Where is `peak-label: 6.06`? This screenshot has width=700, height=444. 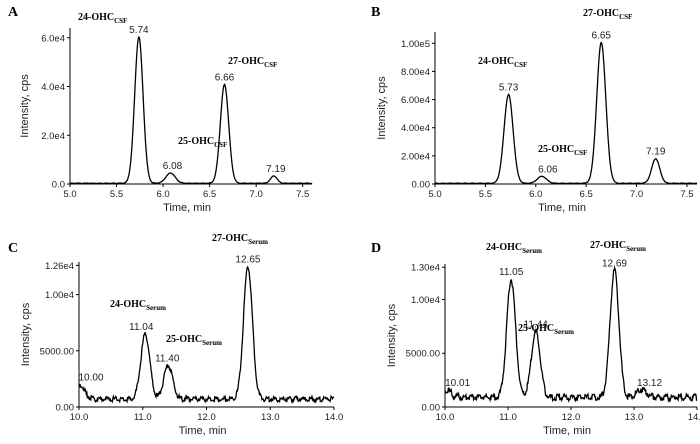
peak-label: 6.06 is located at coordinates (548, 169).